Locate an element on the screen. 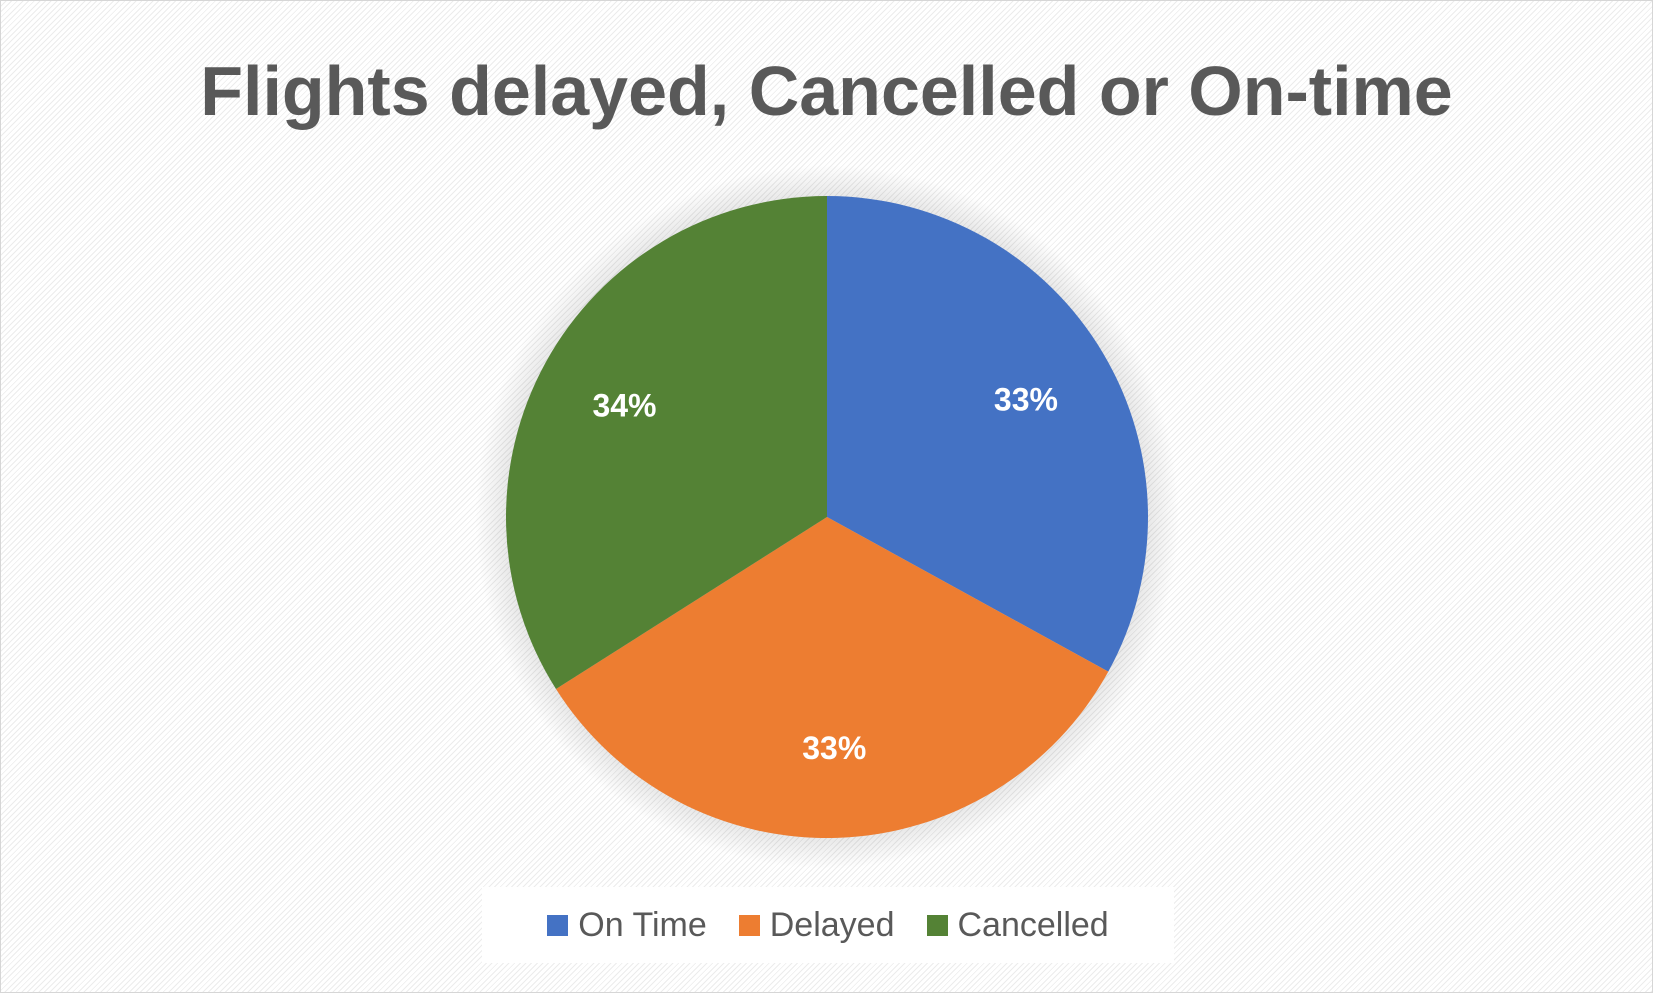 The width and height of the screenshot is (1653, 993). pie-slice-delayed is located at coordinates (832, 677).